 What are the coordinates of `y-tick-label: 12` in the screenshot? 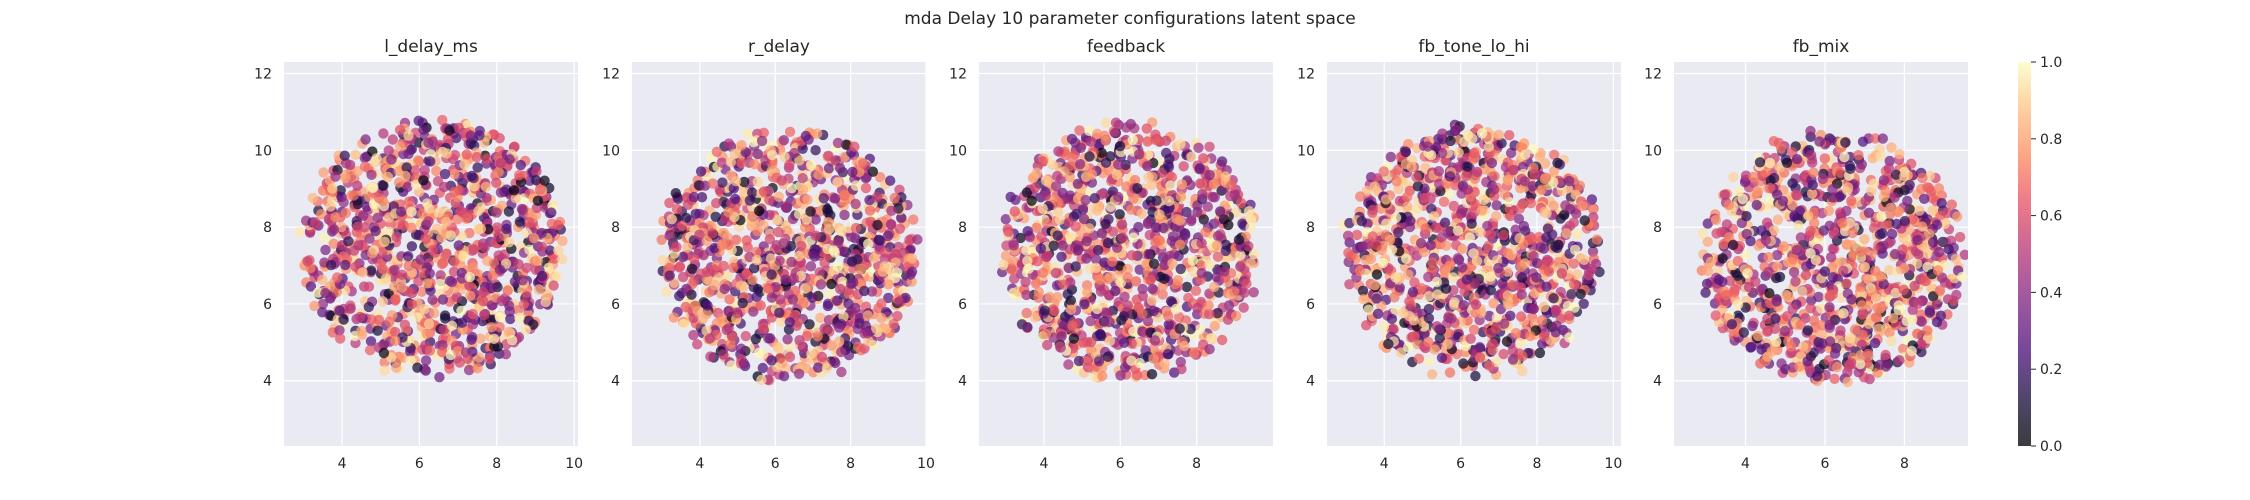 It's located at (611, 75).